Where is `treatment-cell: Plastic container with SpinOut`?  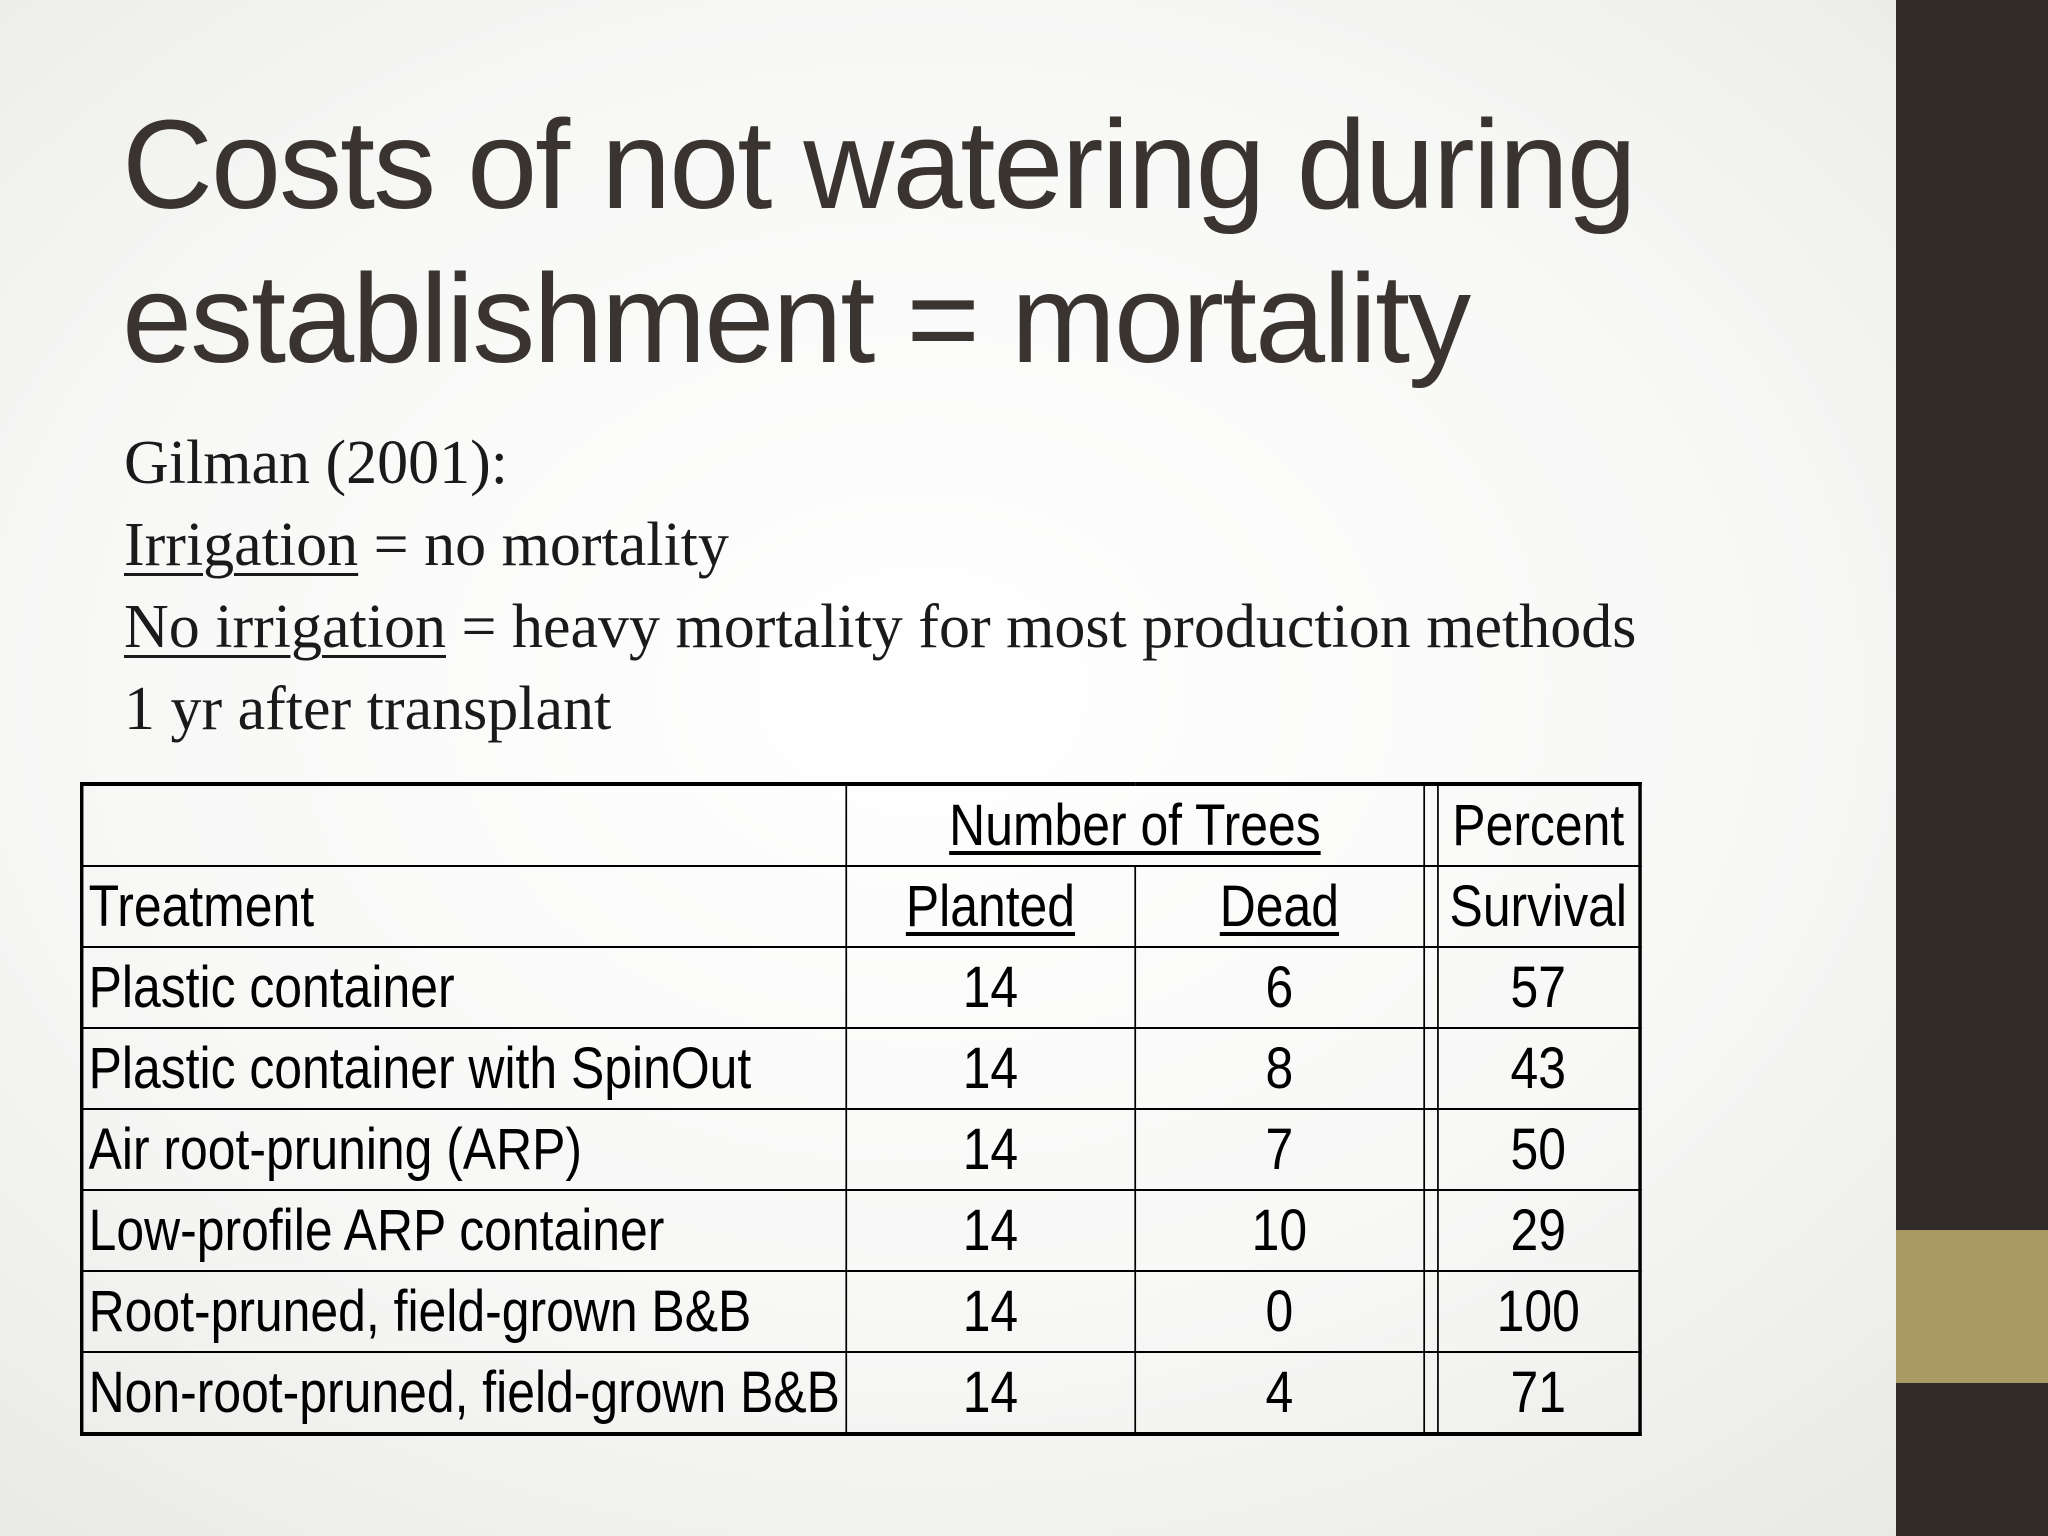
treatment-cell: Plastic container with SpinOut is located at coordinates (463, 1068).